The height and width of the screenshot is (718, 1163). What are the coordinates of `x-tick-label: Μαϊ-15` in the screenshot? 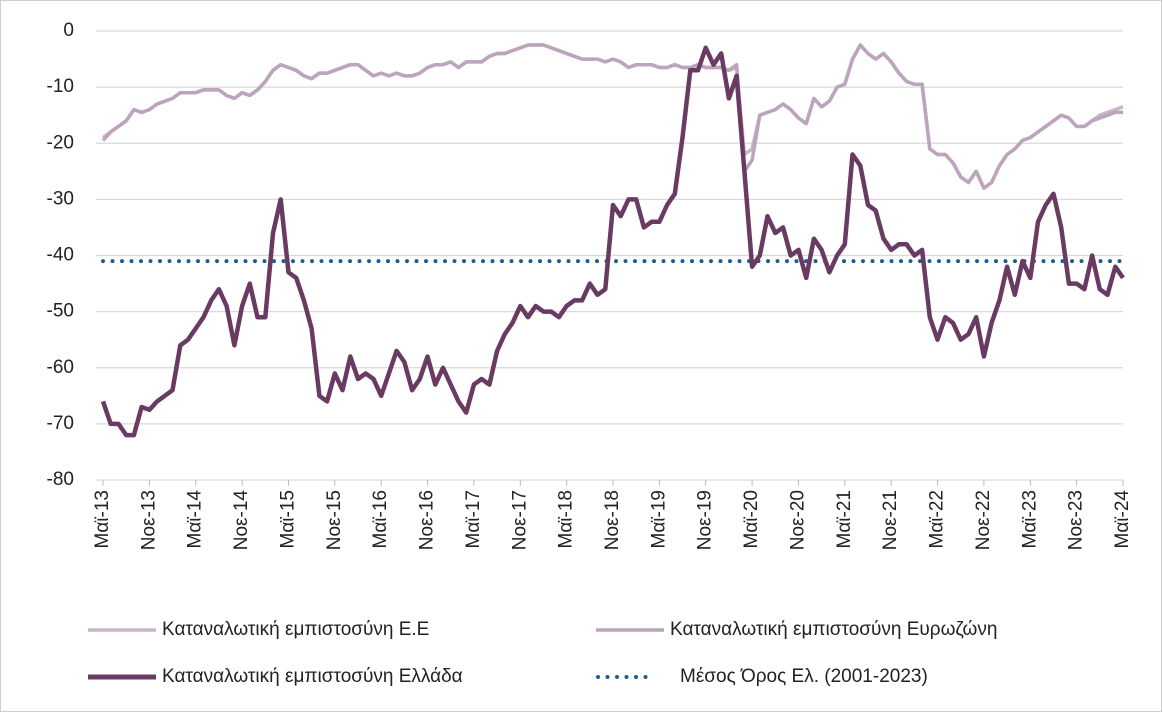 It's located at (287, 519).